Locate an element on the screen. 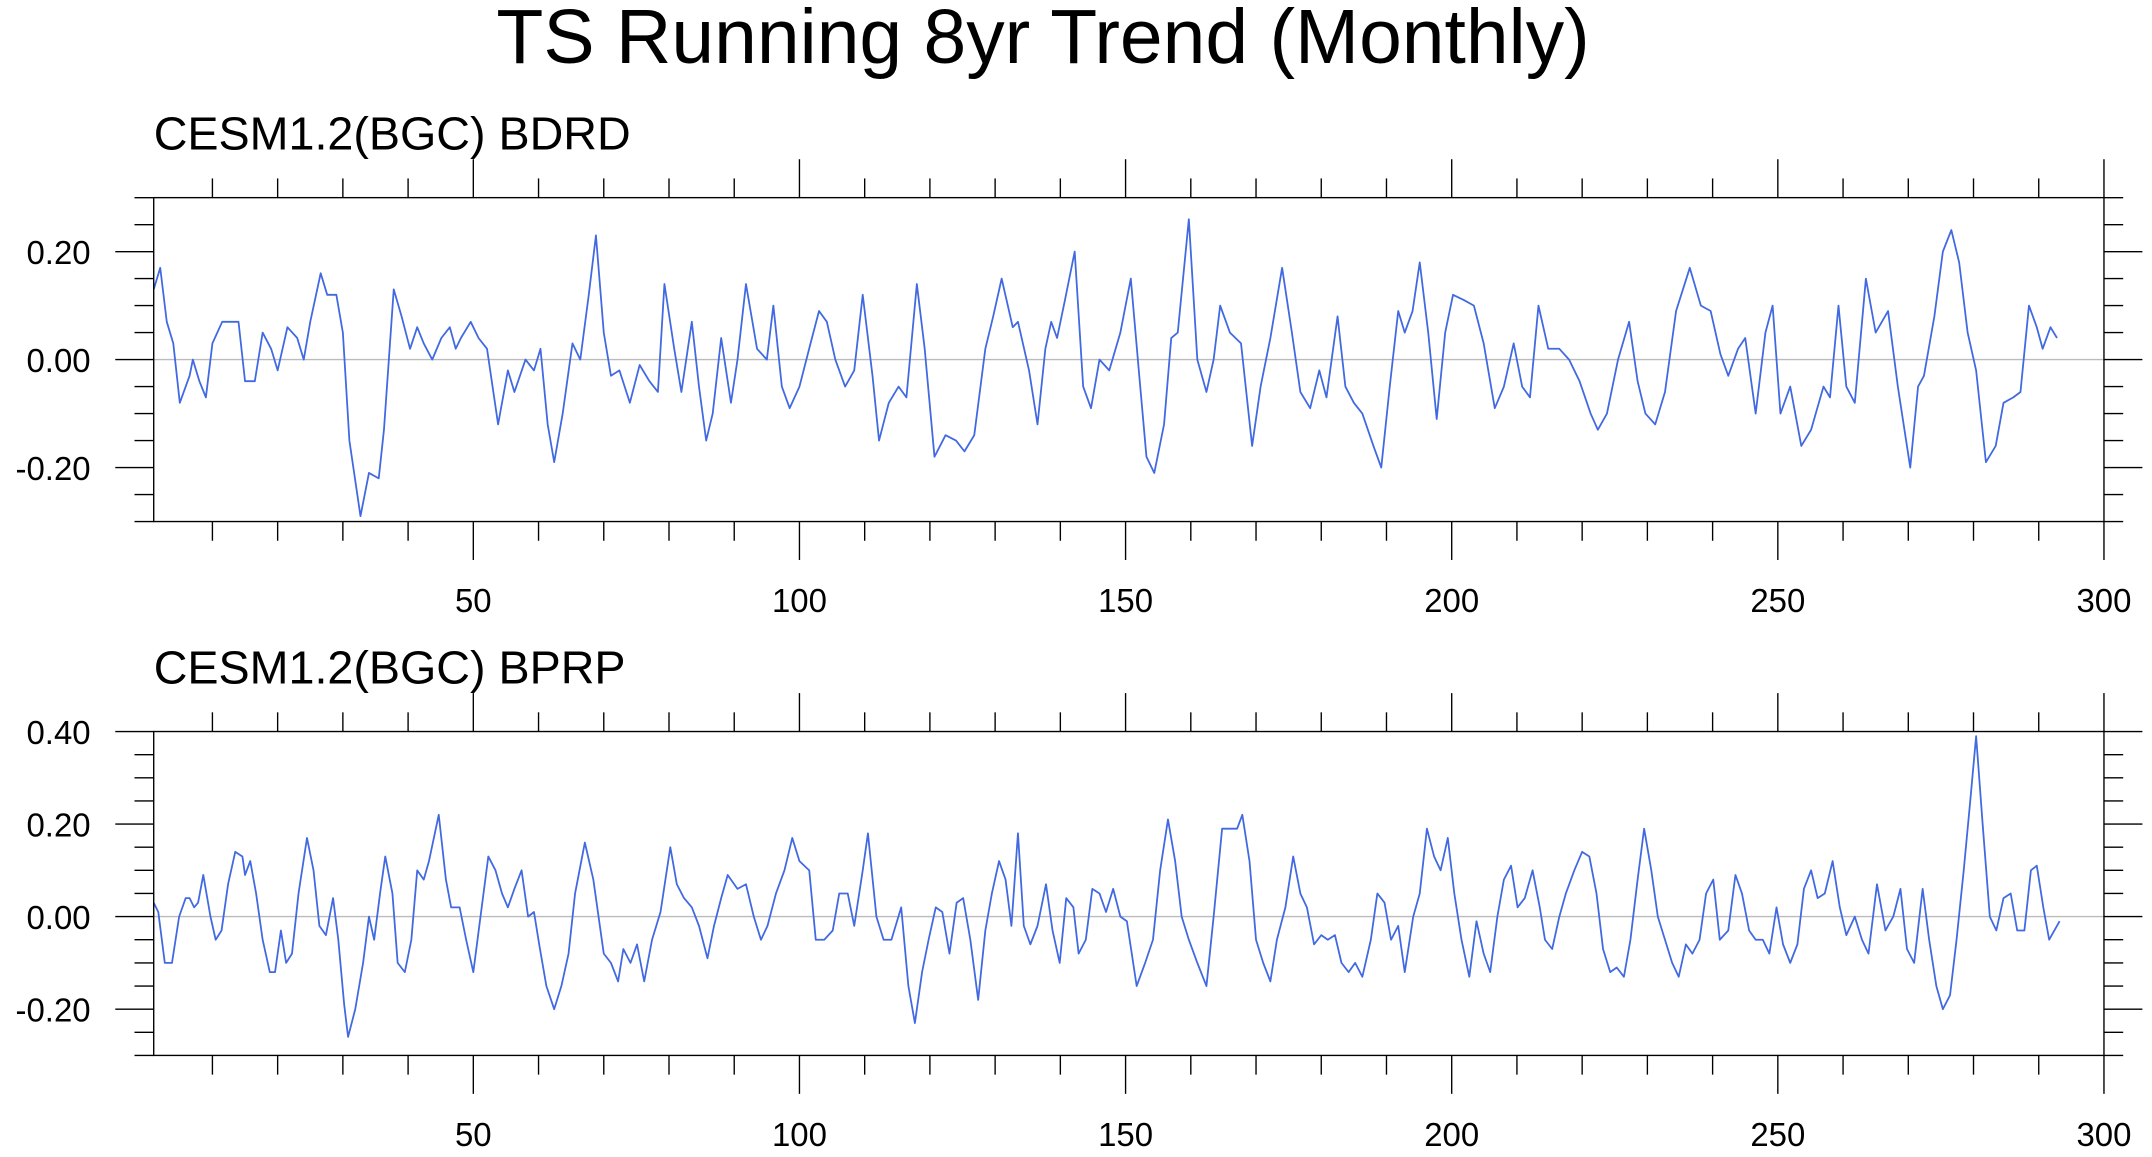 Image resolution: width=2152 pixels, height=1157 pixels. panel-title: CESM1.2(BGC) BDRD is located at coordinates (392, 134).